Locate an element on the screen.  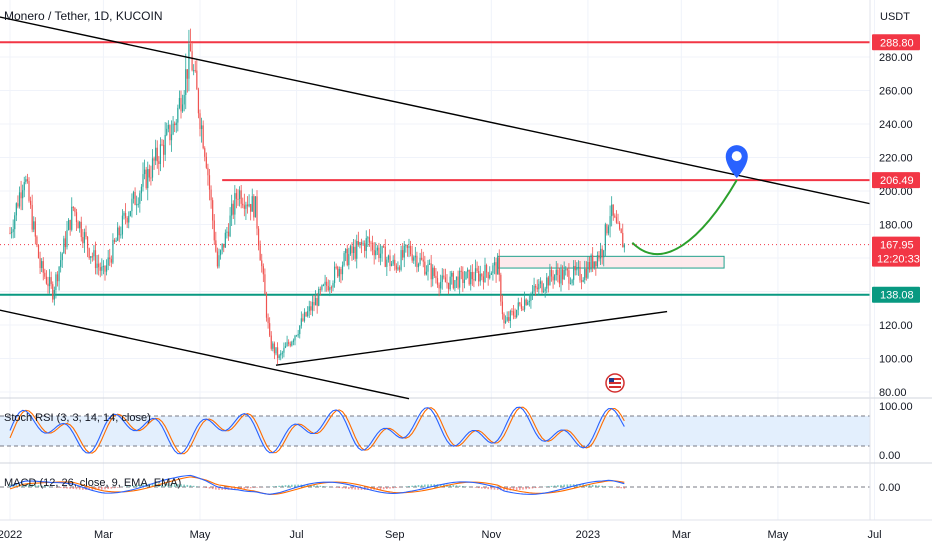
price-tick-label: 180.00 is located at coordinates (896, 226).